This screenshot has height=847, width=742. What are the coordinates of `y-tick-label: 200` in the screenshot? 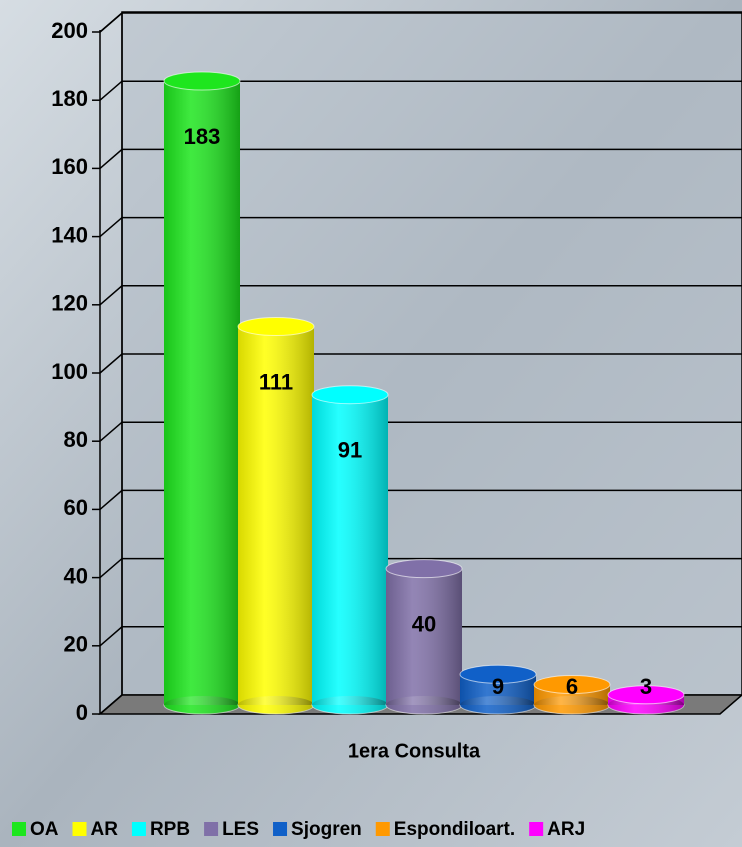 It's located at (69, 30).